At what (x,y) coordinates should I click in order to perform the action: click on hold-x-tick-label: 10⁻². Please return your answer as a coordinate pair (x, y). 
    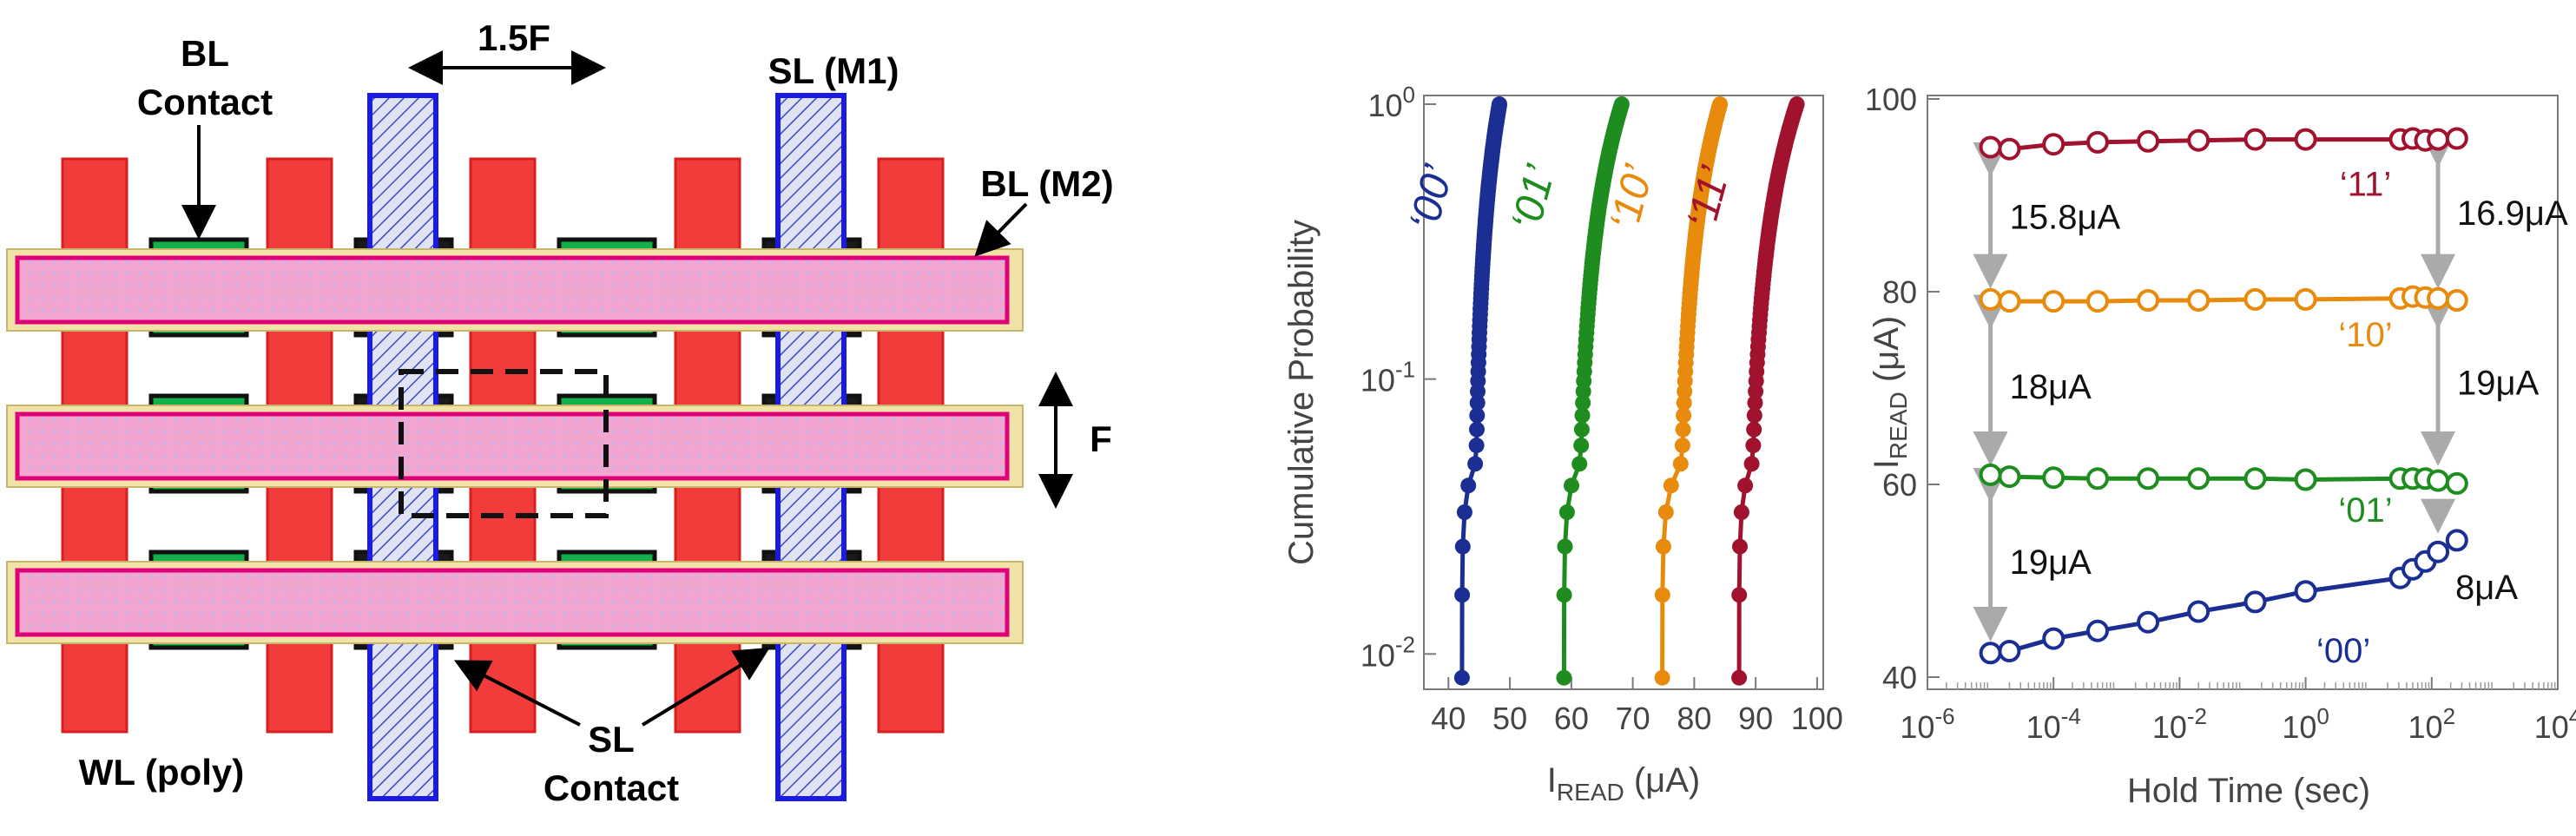
    Looking at the image, I should click on (2179, 724).